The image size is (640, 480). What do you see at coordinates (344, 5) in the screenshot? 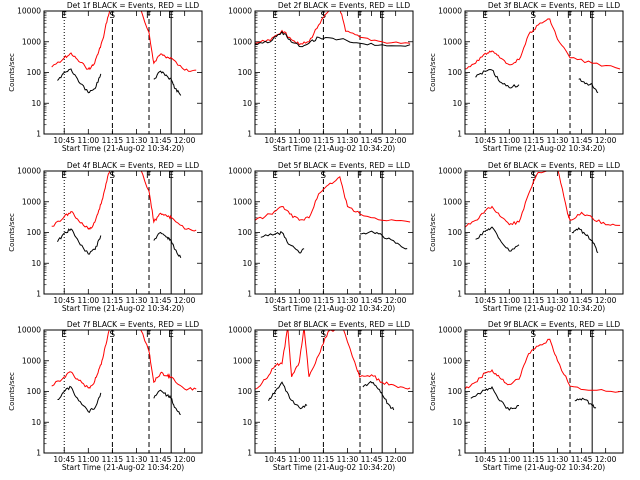
I see `panel-title: Det 2f BLACK = Events, RED = LLD` at bounding box center [344, 5].